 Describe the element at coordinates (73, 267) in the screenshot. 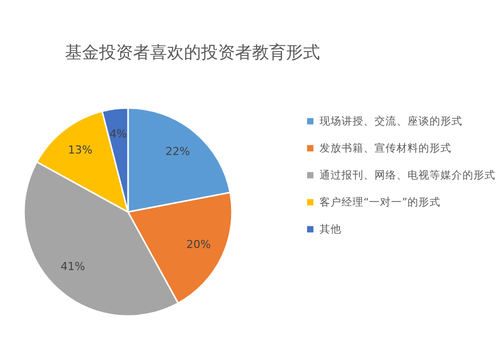

I see `data-label: 41%` at that location.